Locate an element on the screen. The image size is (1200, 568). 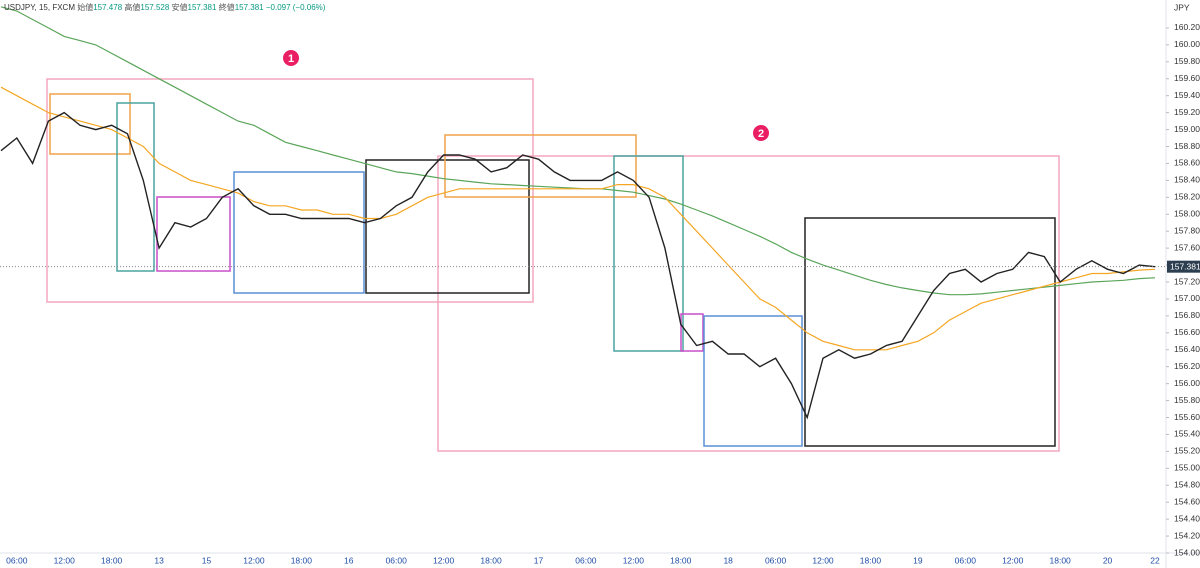
y-tick-label: 154.400 is located at coordinates (1187, 518).